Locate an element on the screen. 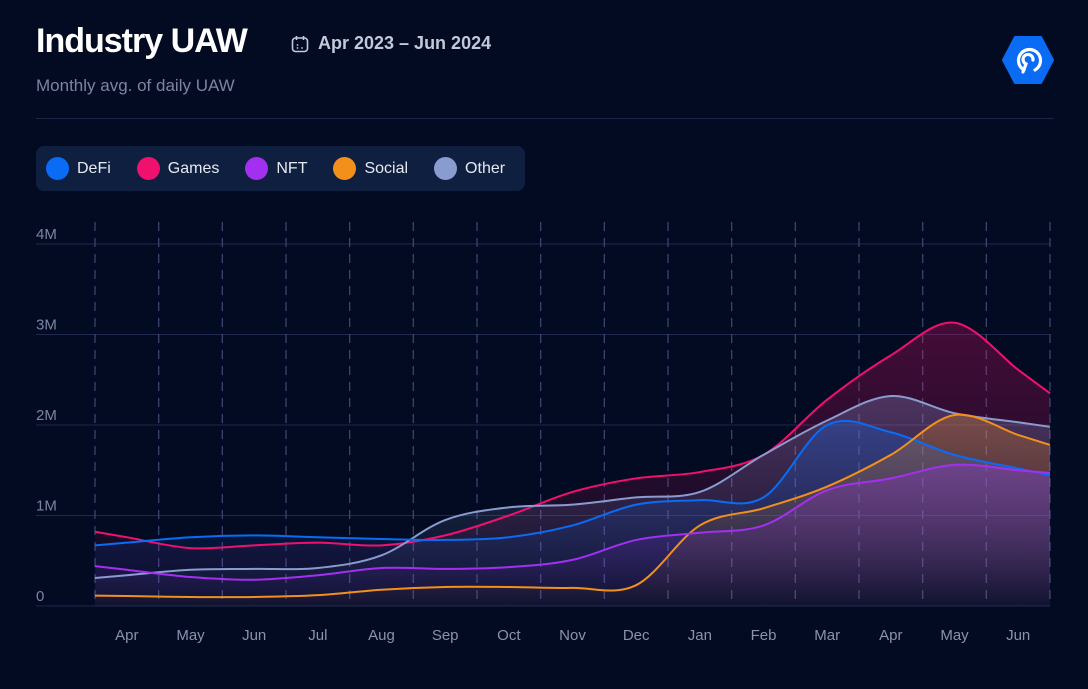  legend-item-social: Social is located at coordinates (370, 168).